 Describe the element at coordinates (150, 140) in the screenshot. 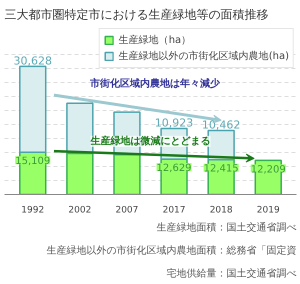

I see `annotation: 生産緑地は微減にとどまる` at that location.